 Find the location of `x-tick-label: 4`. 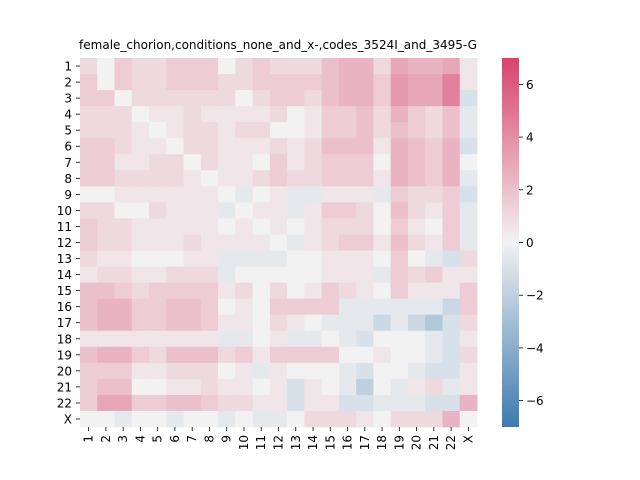

x-tick-label: 4 is located at coordinates (140, 439).